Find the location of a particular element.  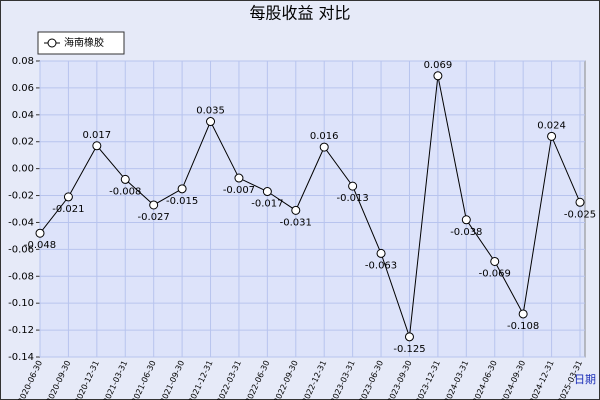

data-label: 0.035 is located at coordinates (210, 111).